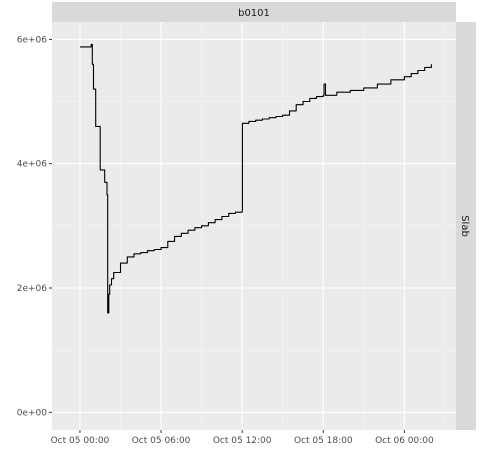 This screenshot has height=466, width=482. I want to click on y-tick-label: 4e+06, so click(32, 165).